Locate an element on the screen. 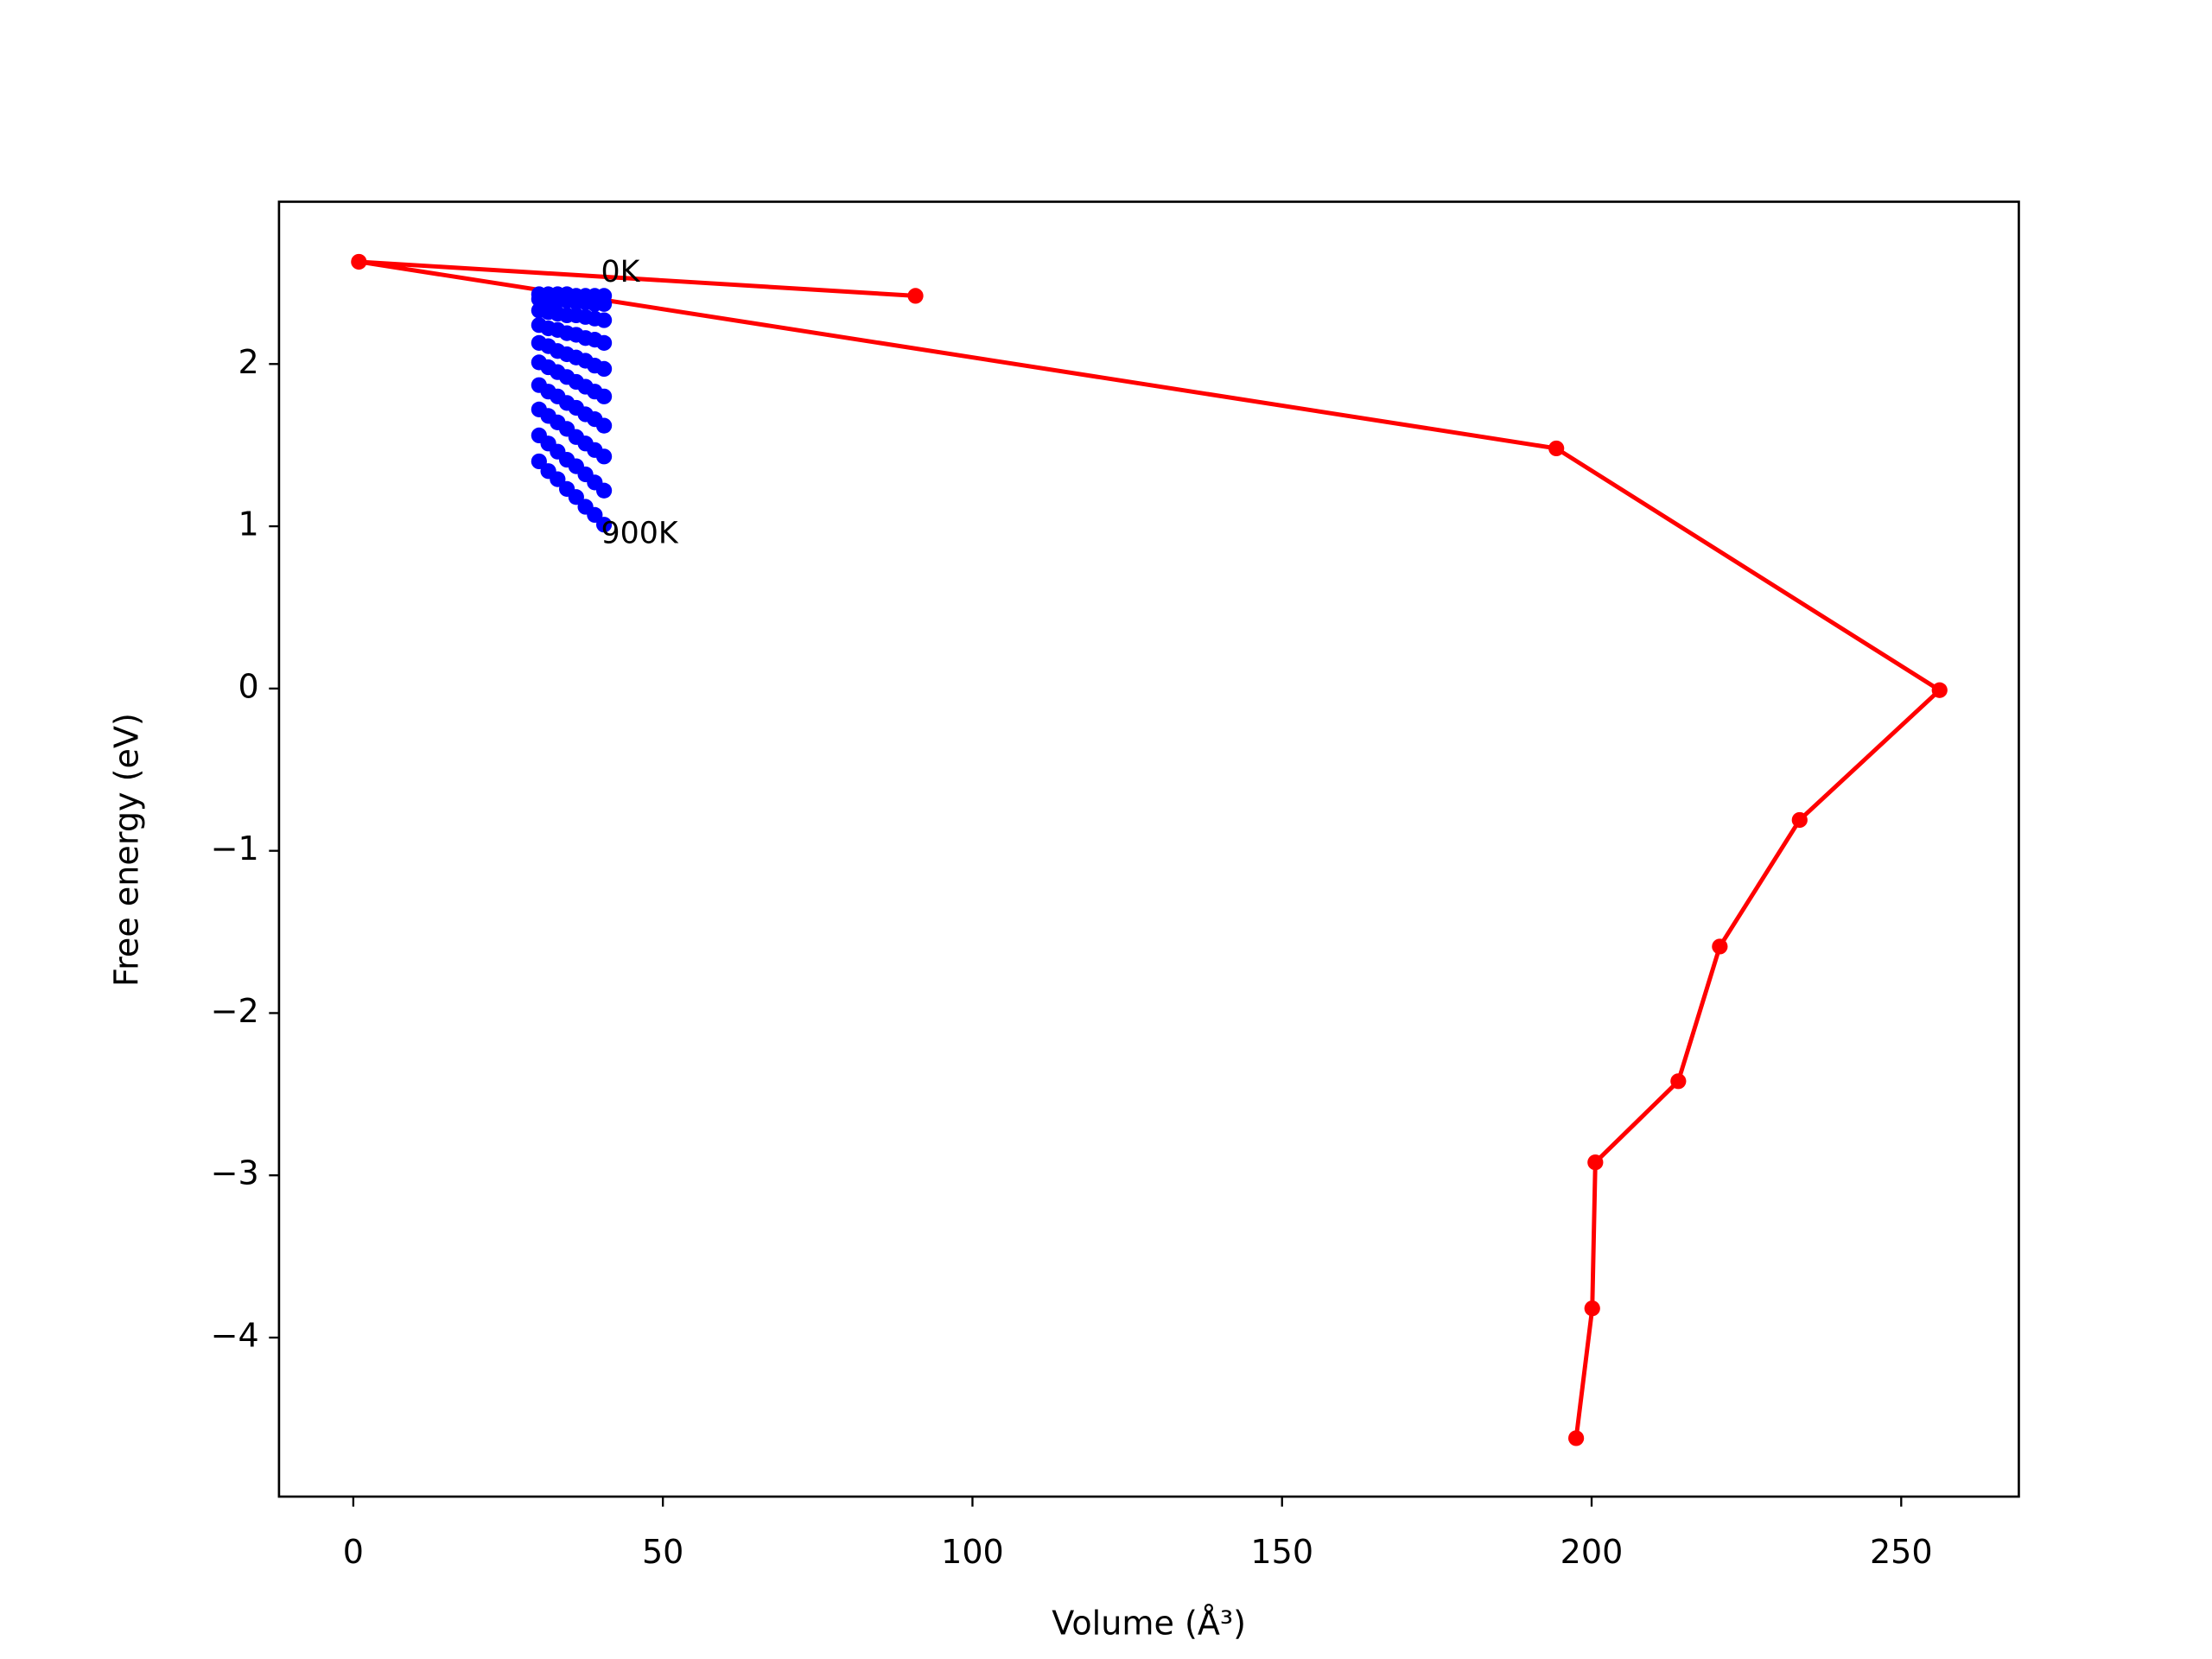 The image size is (2212, 1659). y-tick-label: 1 is located at coordinates (248, 524).